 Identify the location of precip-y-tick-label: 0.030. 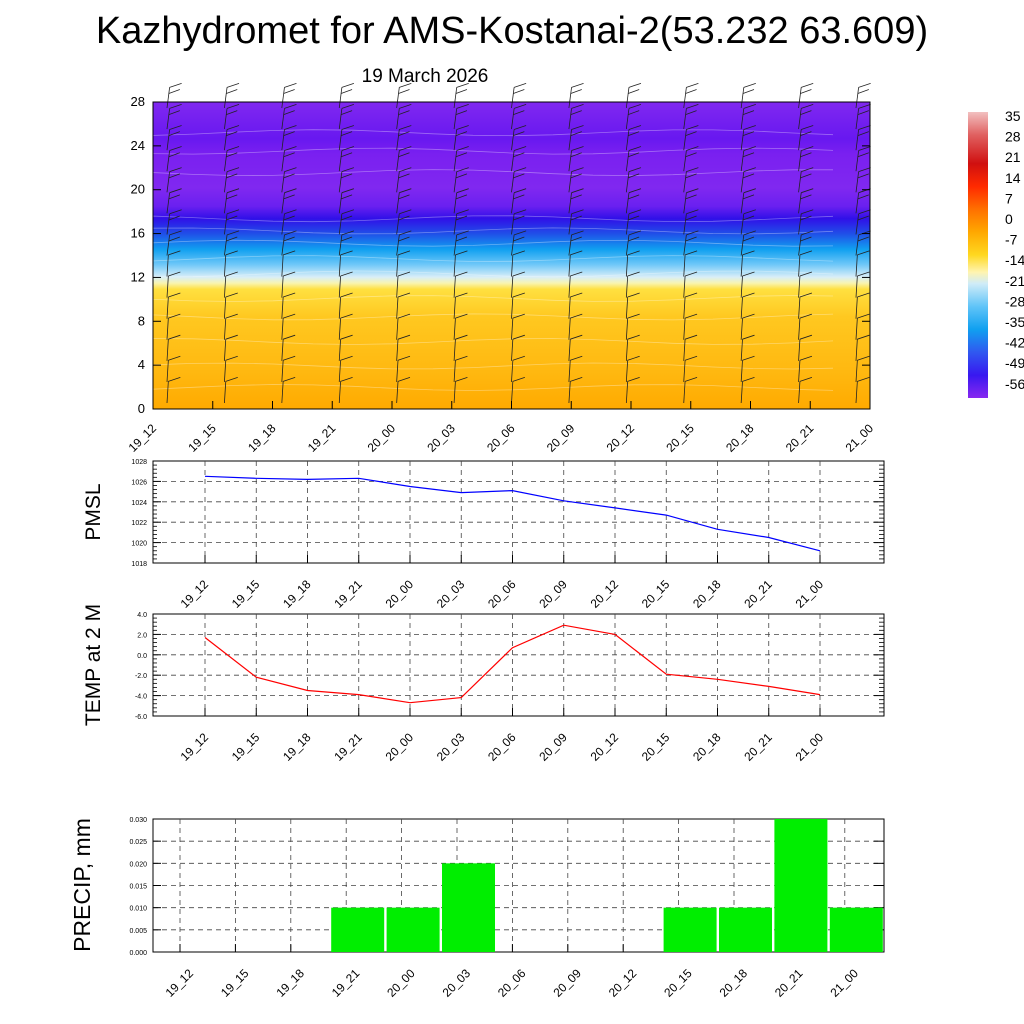
(138, 820).